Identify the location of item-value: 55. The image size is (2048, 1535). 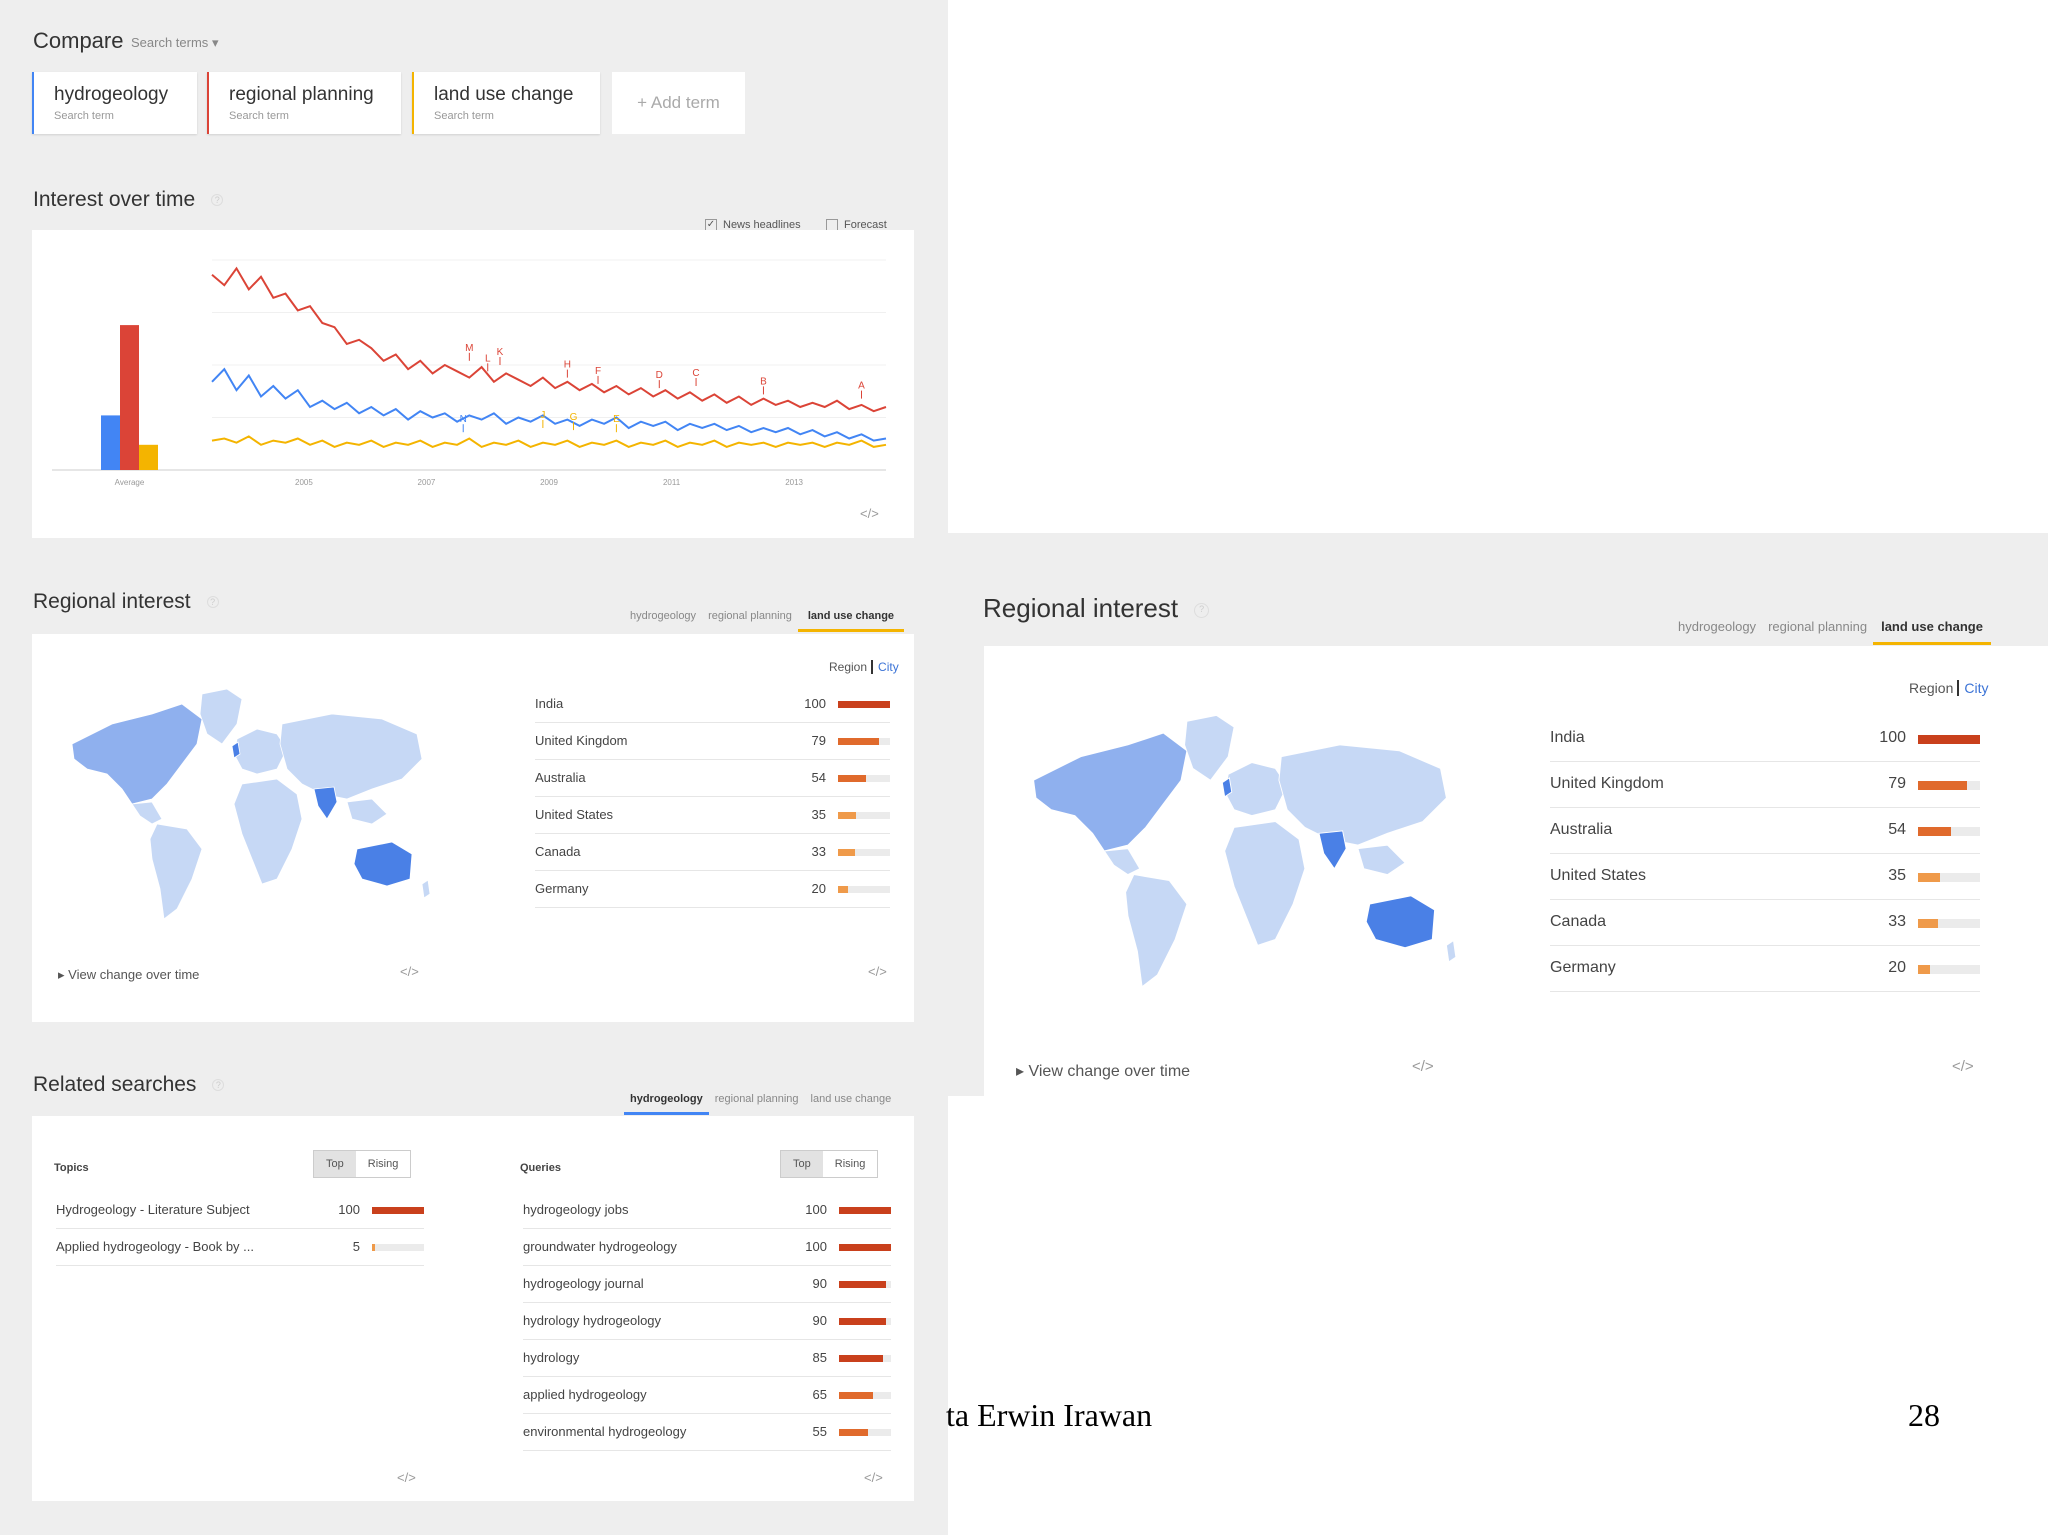
(819, 1431).